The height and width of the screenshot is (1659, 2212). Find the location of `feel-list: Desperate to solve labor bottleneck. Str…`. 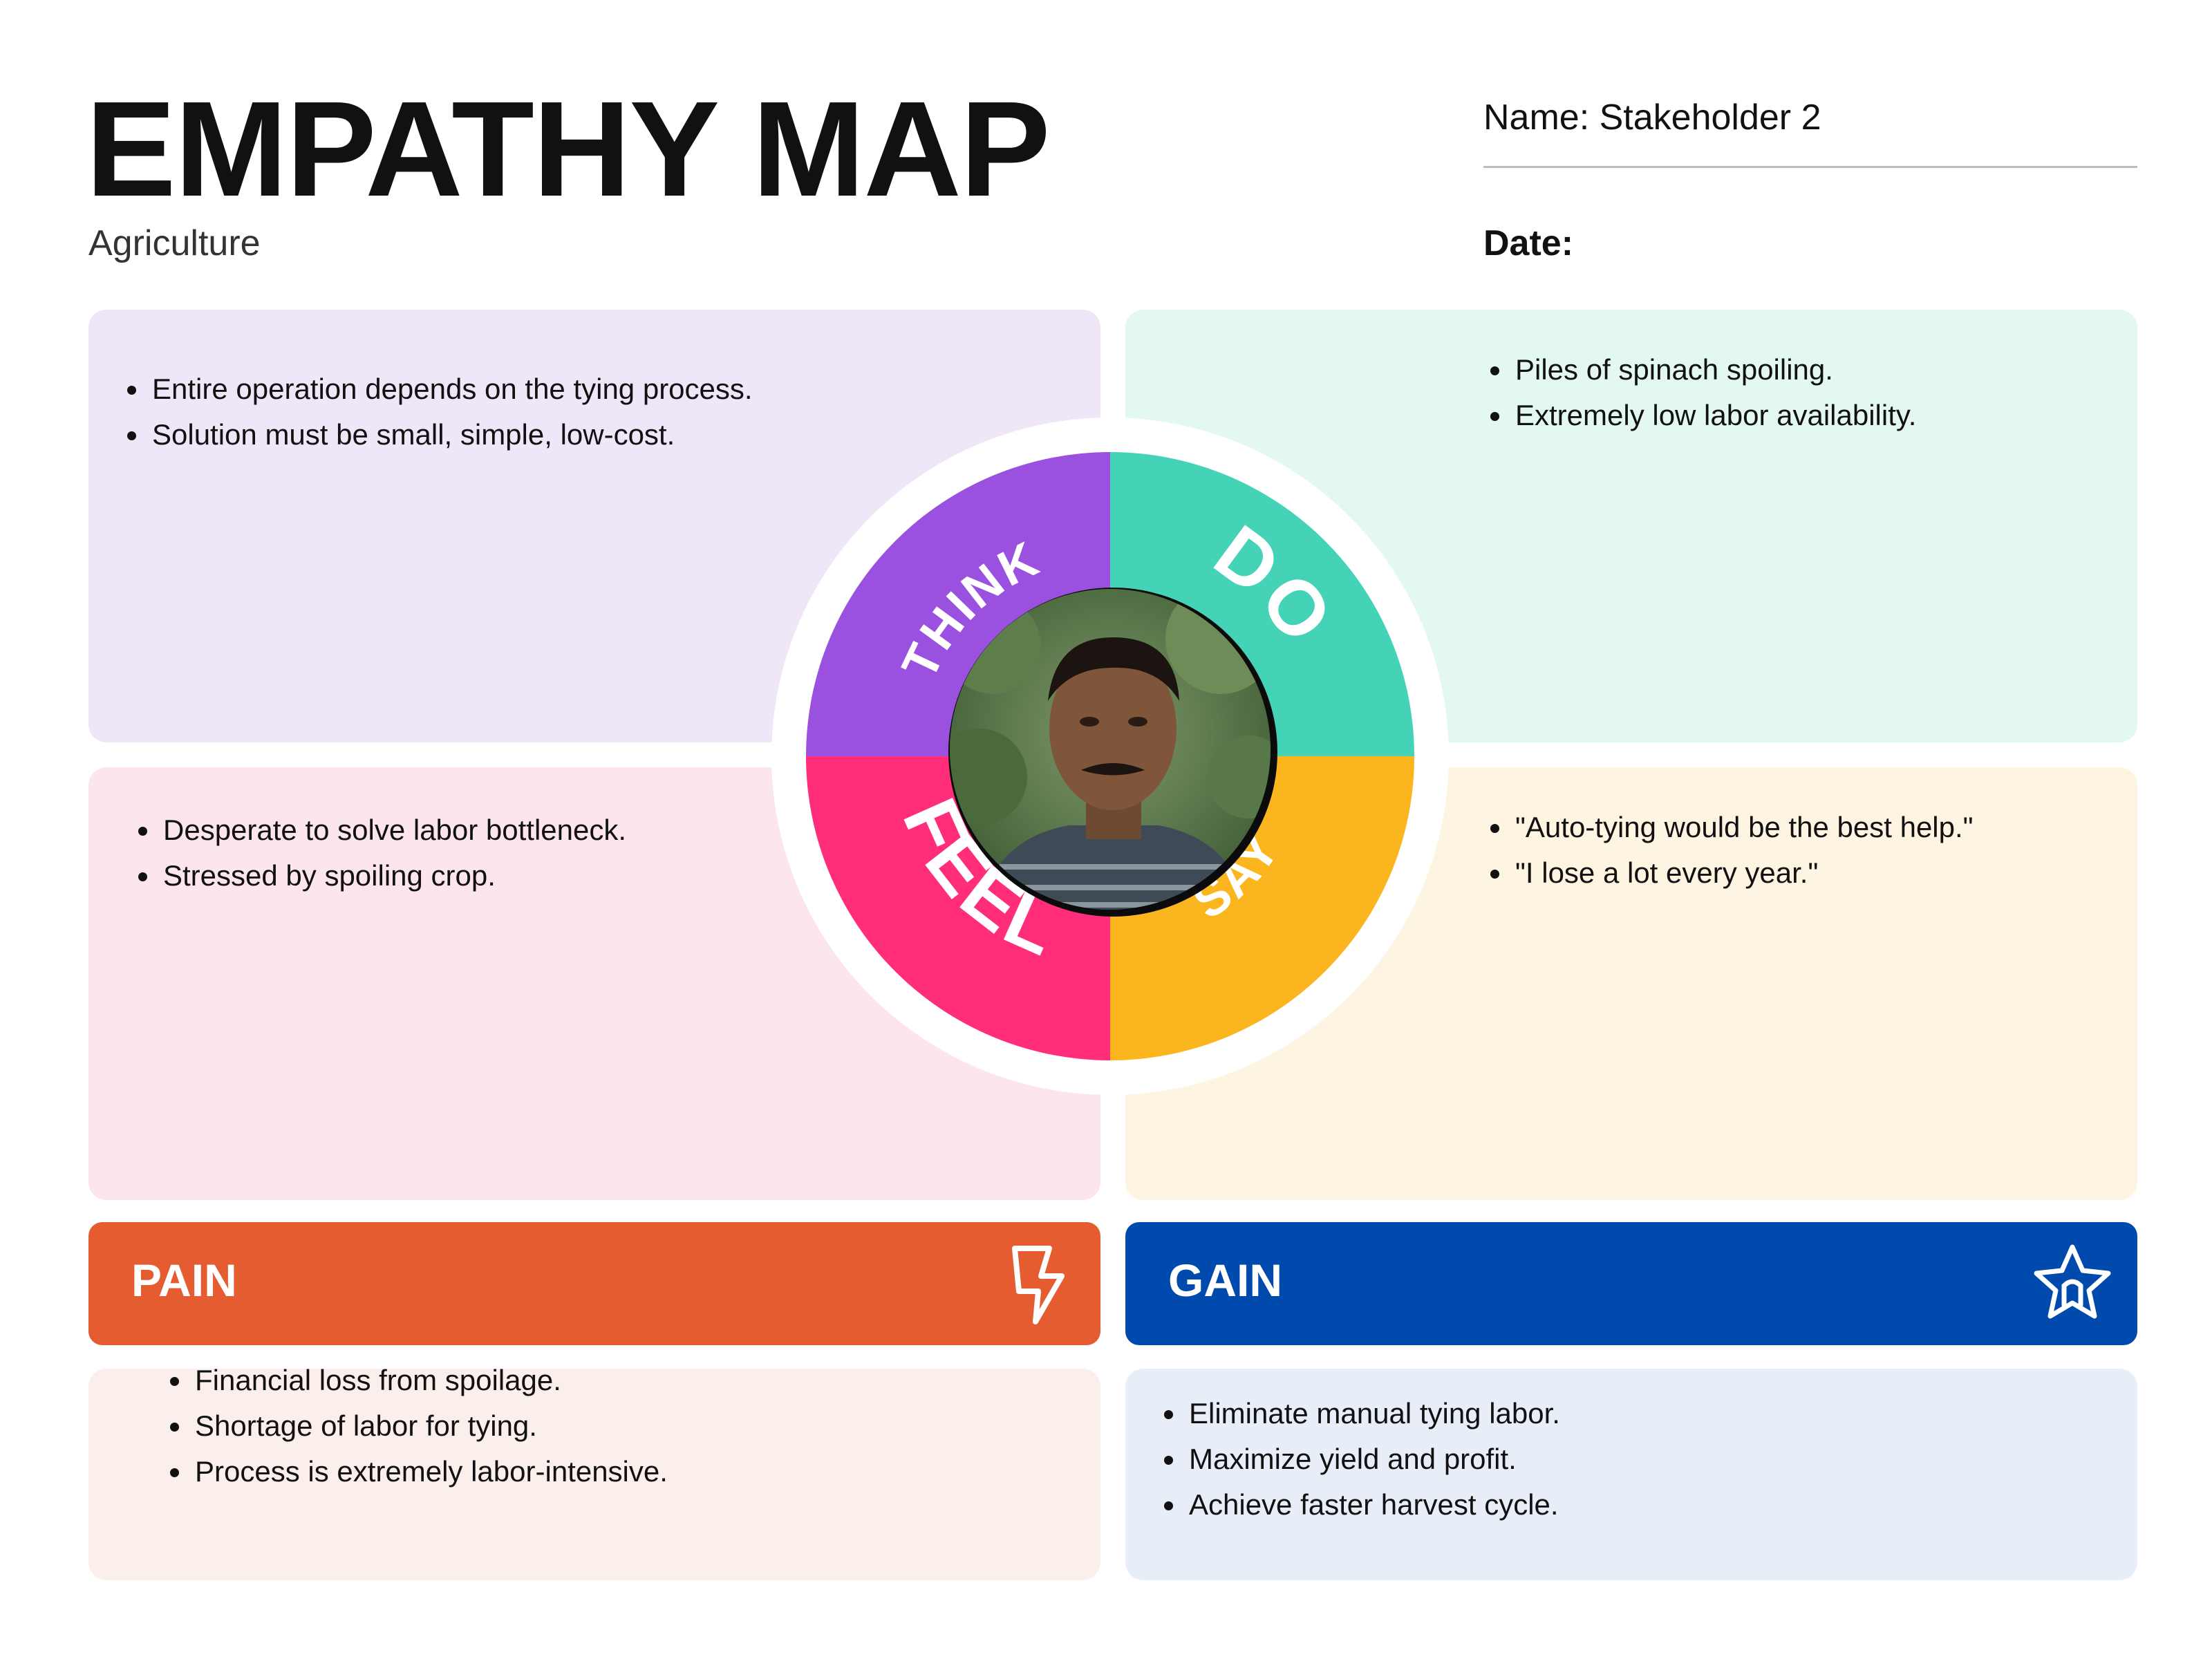

feel-list: Desperate to solve labor bottleneck. Str… is located at coordinates (606, 853).